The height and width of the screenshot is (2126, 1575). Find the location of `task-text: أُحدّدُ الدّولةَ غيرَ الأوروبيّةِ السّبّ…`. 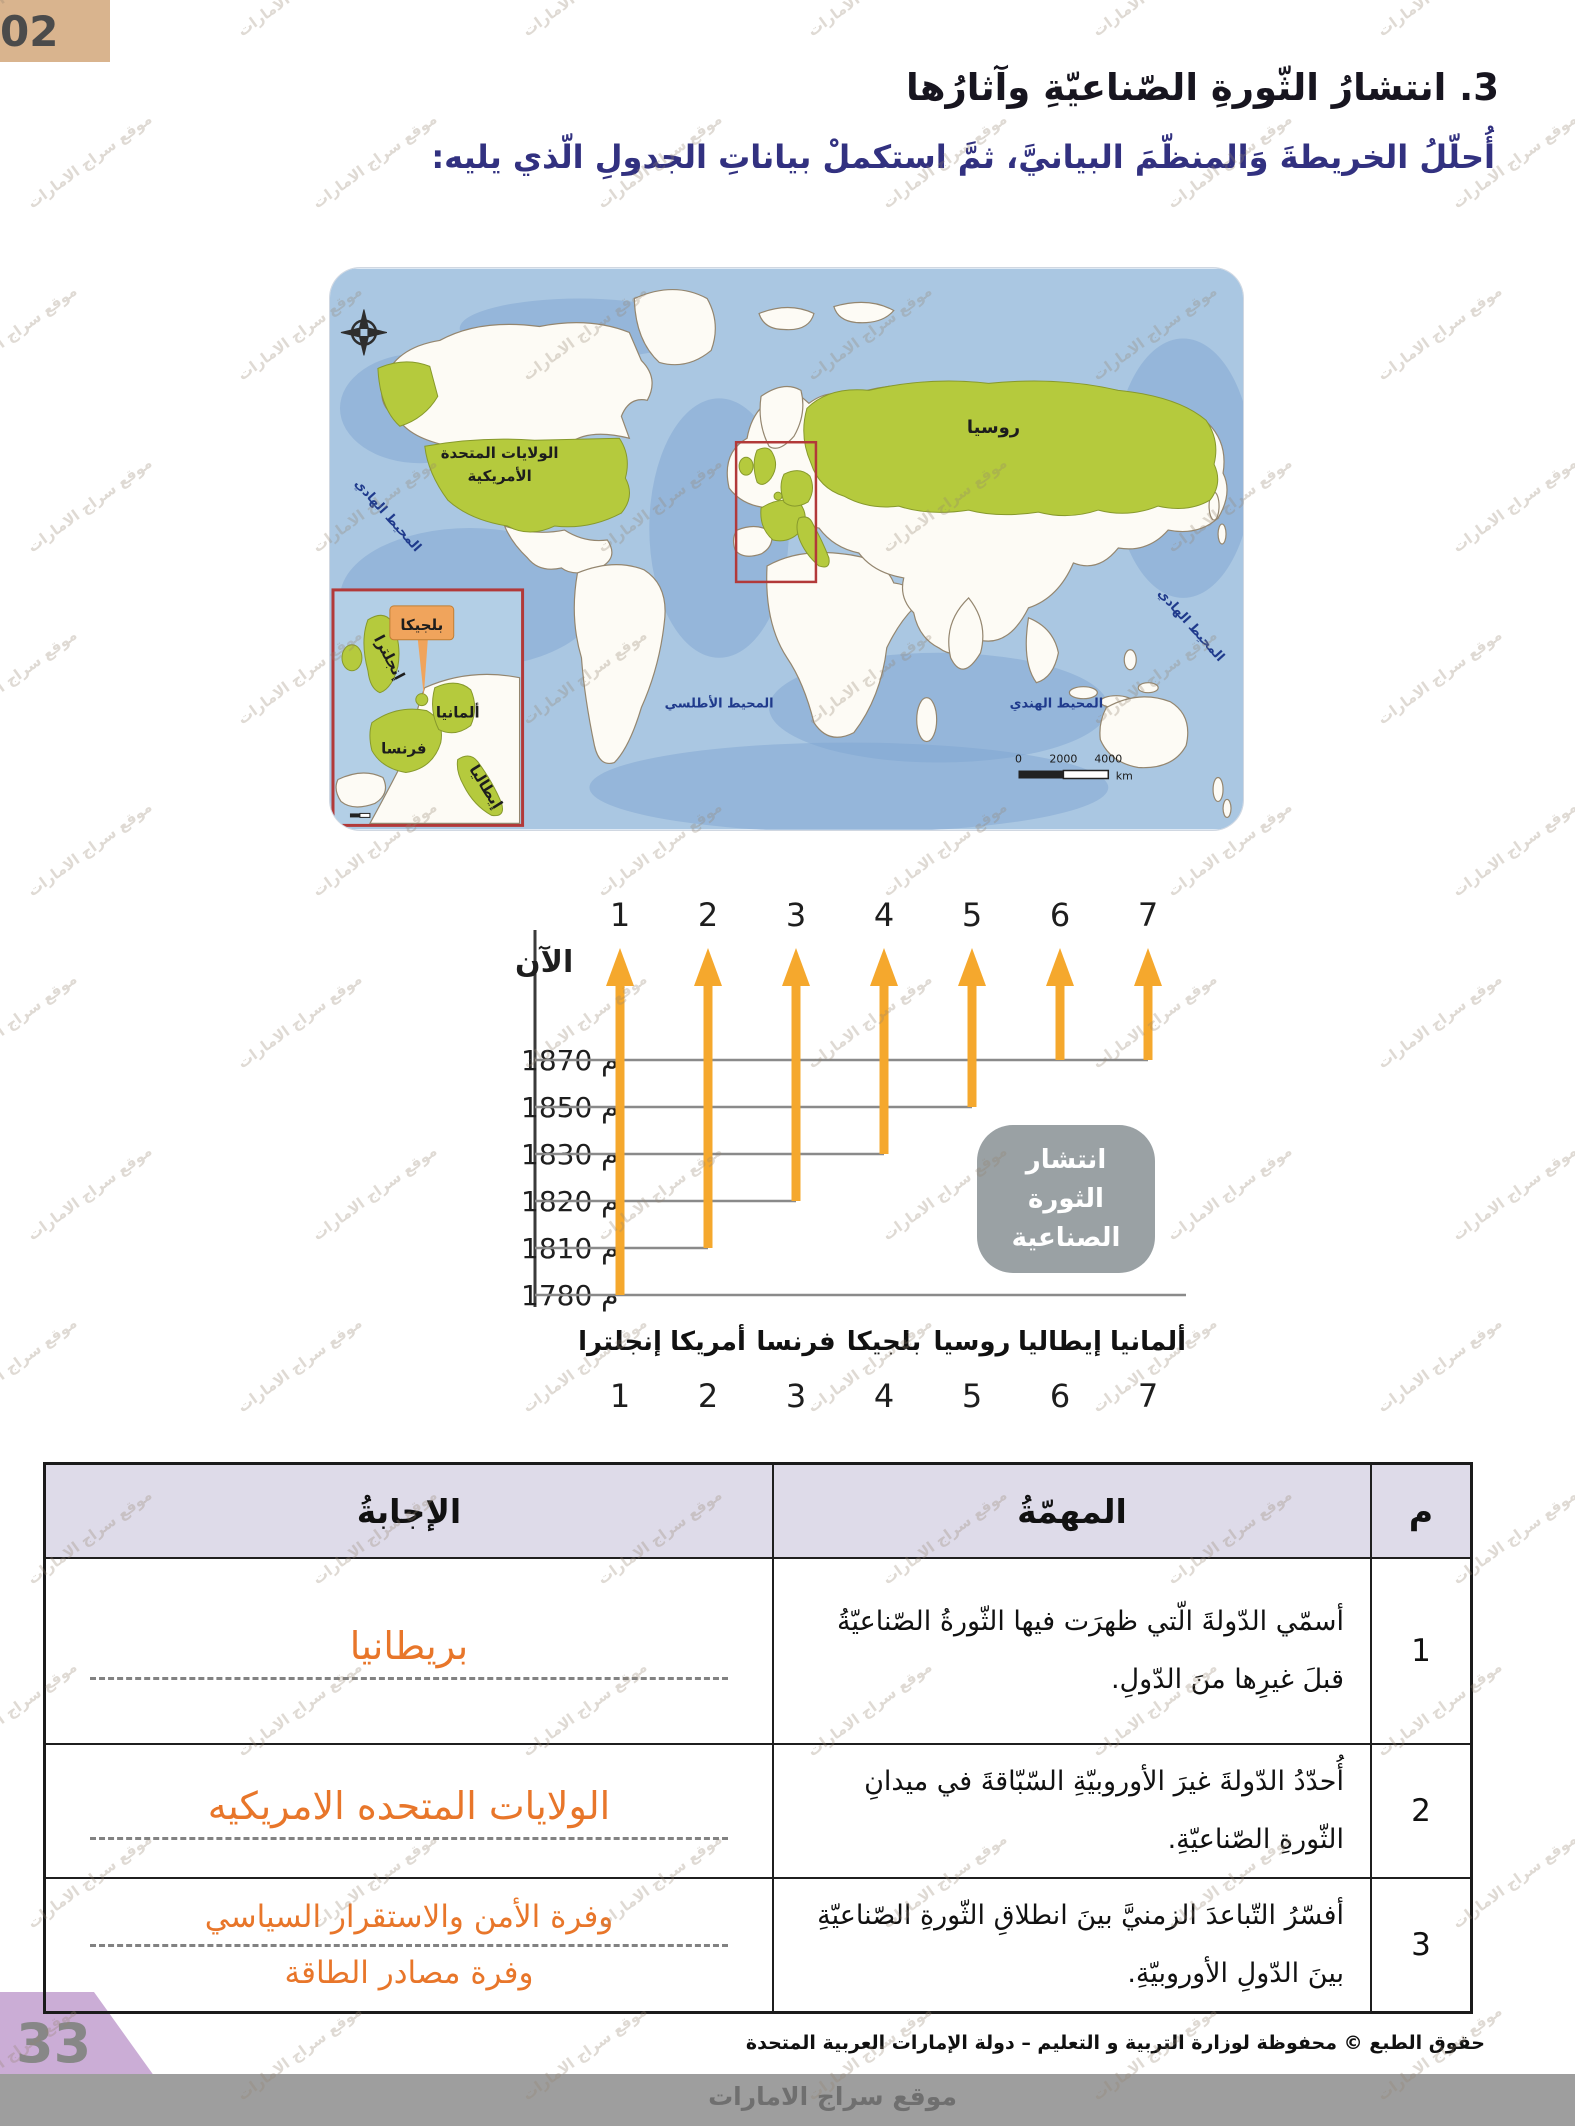

task-text: أُحدّدُ الدّولةَ غيرَ الأوروبيّةِ السّبّ… is located at coordinates (1072, 1811).